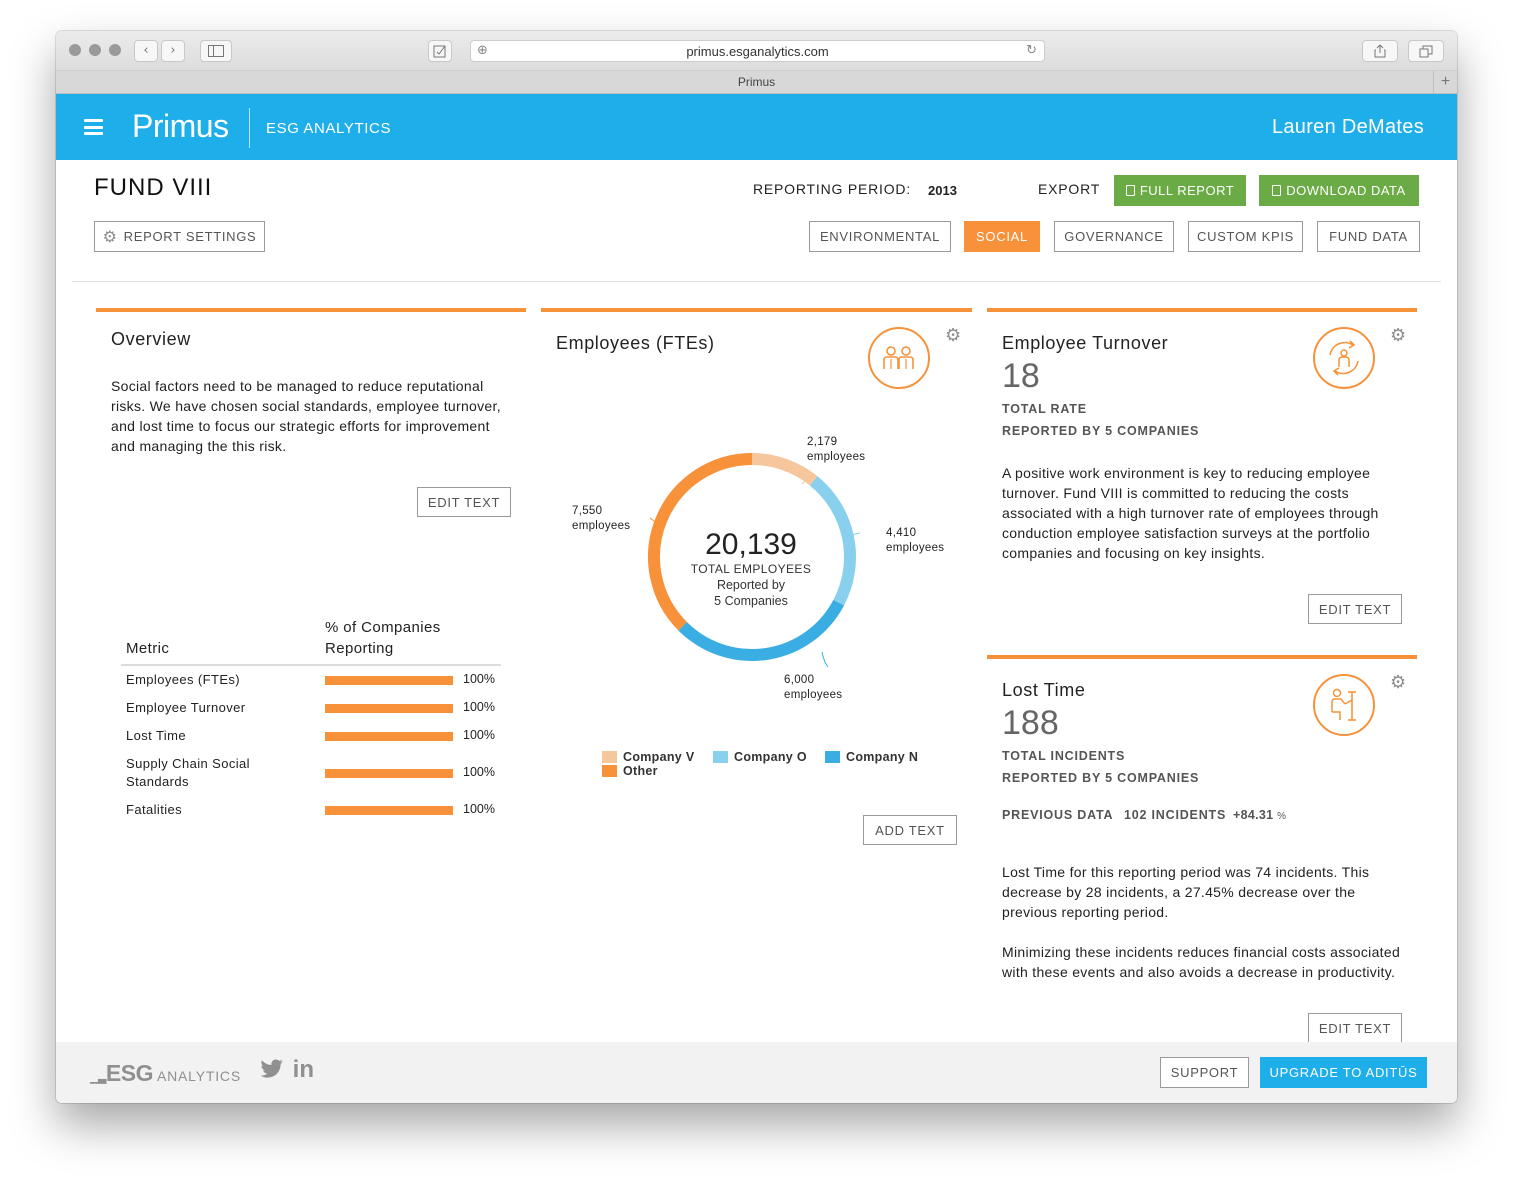  What do you see at coordinates (751, 601) in the screenshot?
I see `company-count-label: 5 Companies` at bounding box center [751, 601].